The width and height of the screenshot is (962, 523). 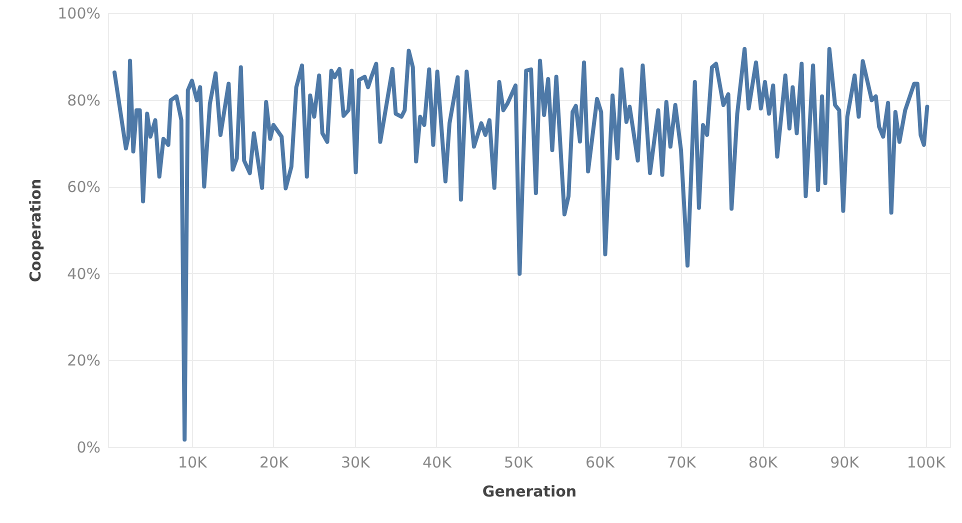 I want to click on x-axis-title: Generation, so click(x=529, y=491).